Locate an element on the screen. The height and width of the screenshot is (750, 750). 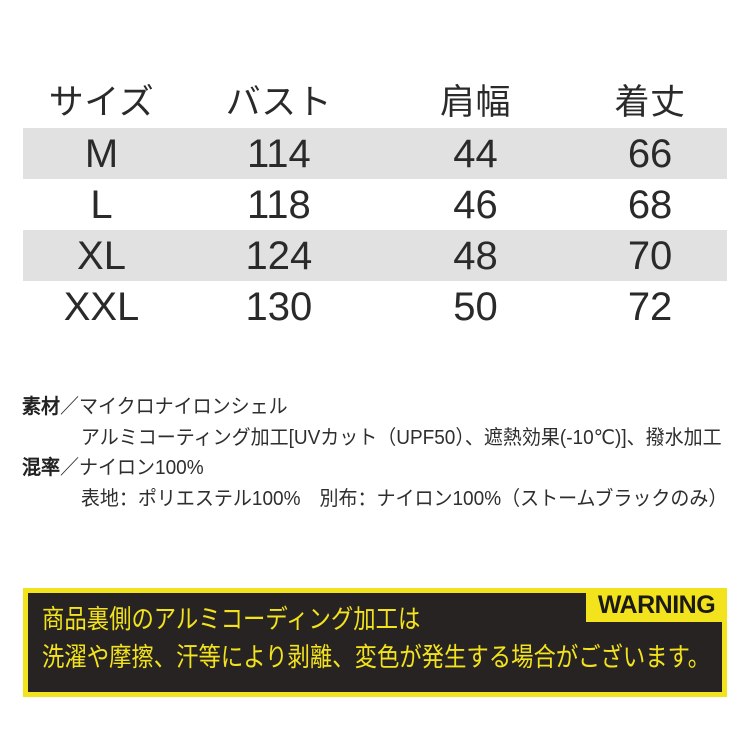
table-row-xl: XL 124 48 70 is located at coordinates (375, 255).